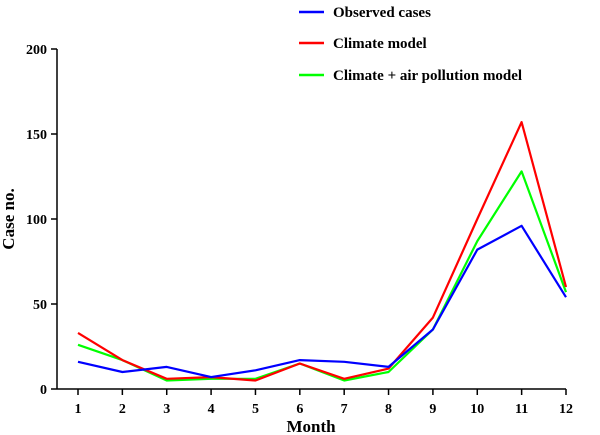 The height and width of the screenshot is (435, 600). What do you see at coordinates (311, 426) in the screenshot?
I see `x-axis-title: Month` at bounding box center [311, 426].